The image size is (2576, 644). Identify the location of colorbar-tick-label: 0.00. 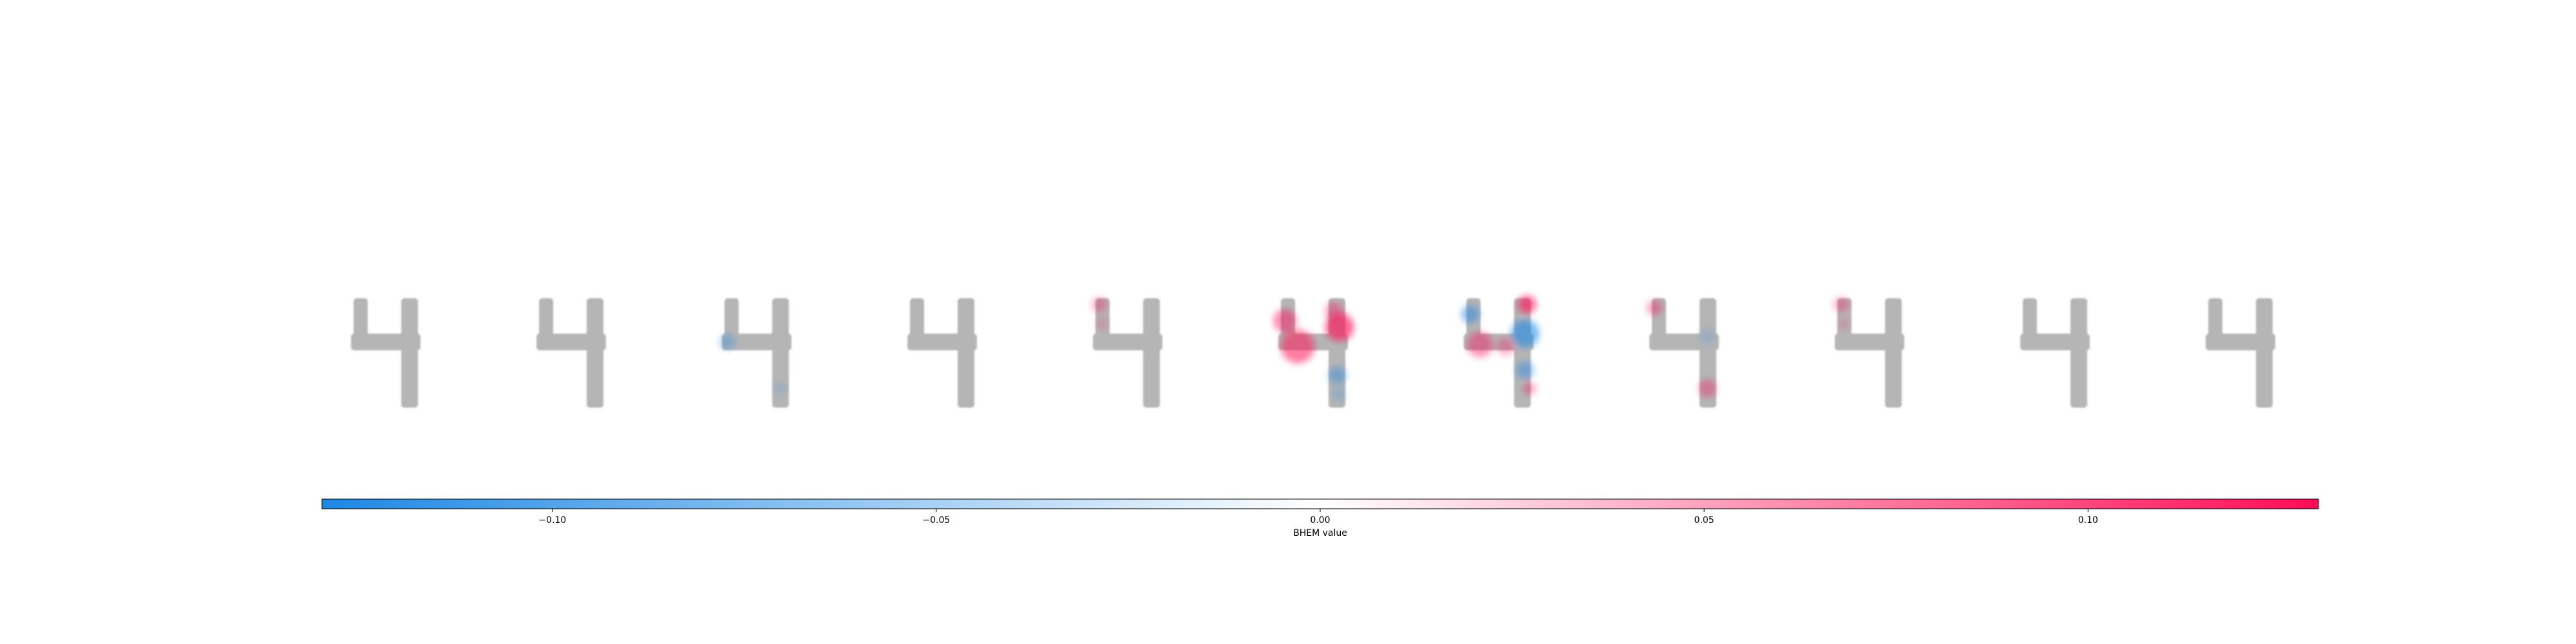
(1320, 521).